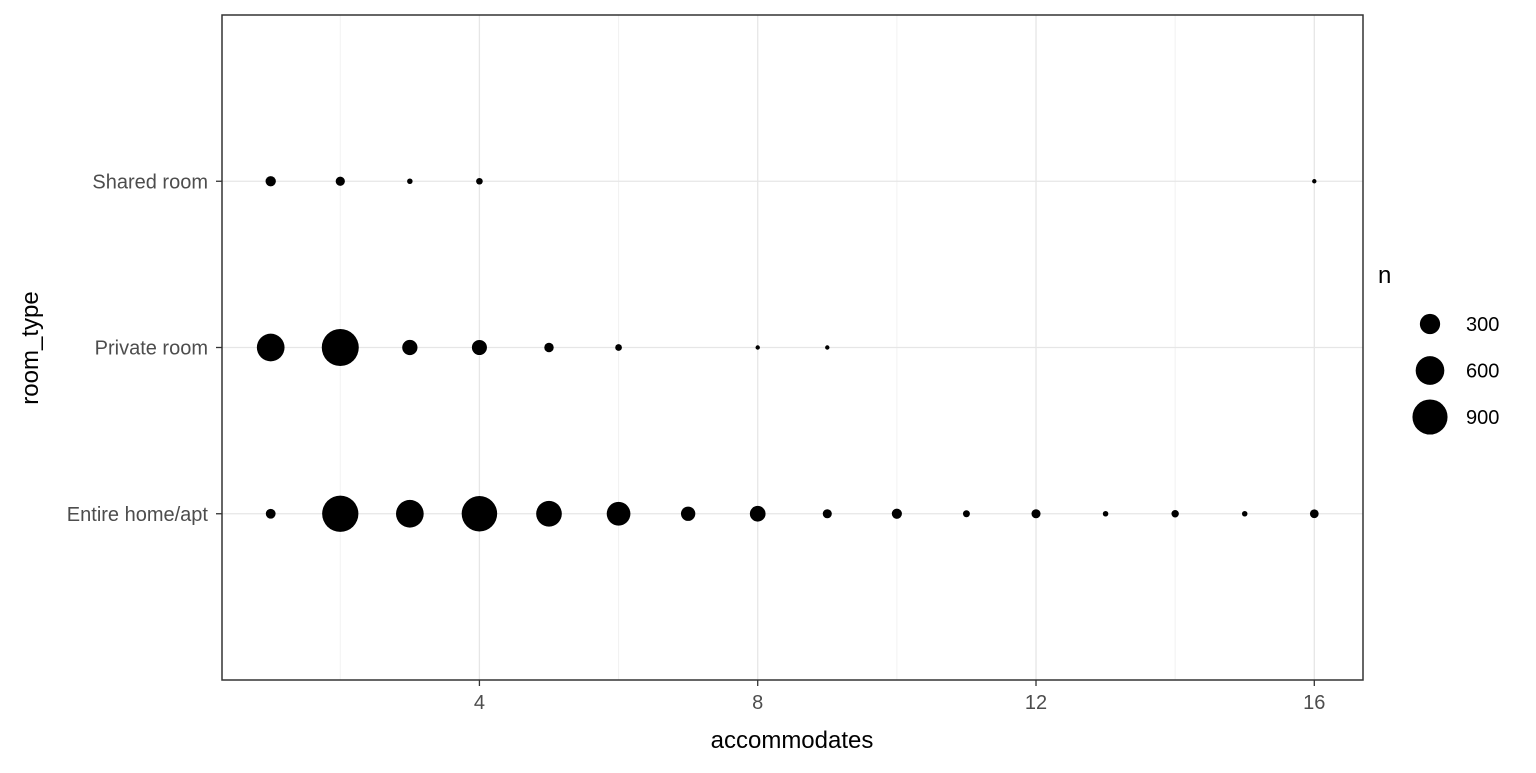  I want to click on x-tick-label: 16, so click(1314, 703).